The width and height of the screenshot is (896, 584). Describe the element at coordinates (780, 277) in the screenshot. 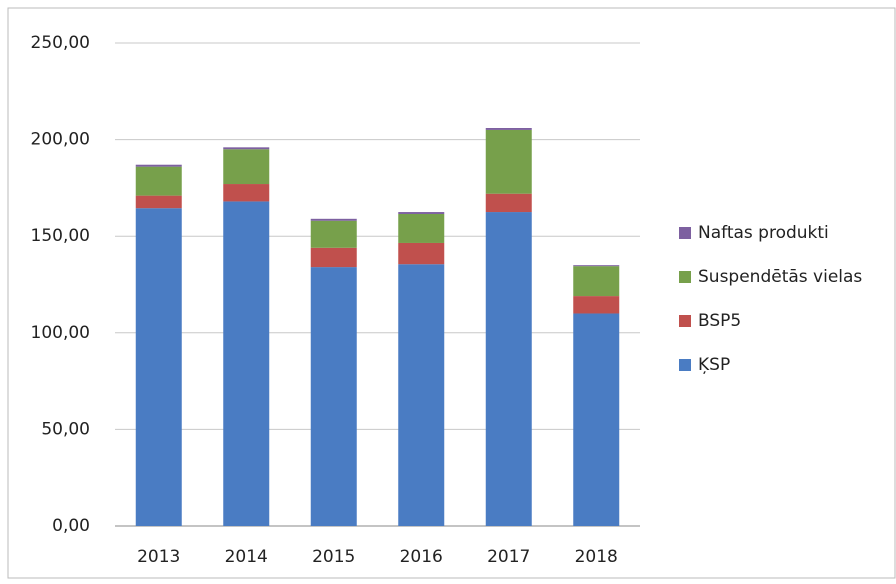

I see `legend-label: Suspendētās vielas` at that location.